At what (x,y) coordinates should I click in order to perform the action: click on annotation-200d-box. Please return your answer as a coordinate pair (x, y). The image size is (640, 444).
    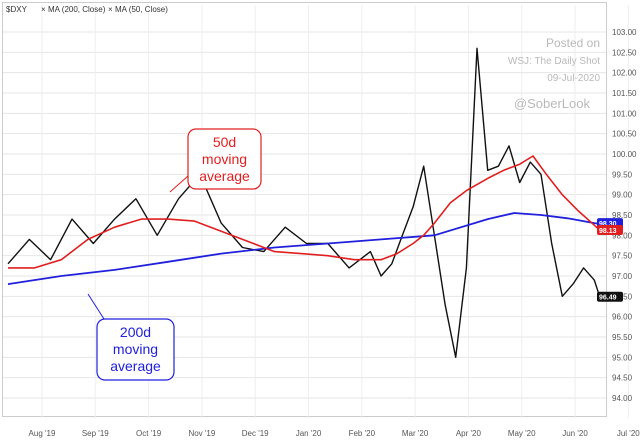
    Looking at the image, I should click on (135, 349).